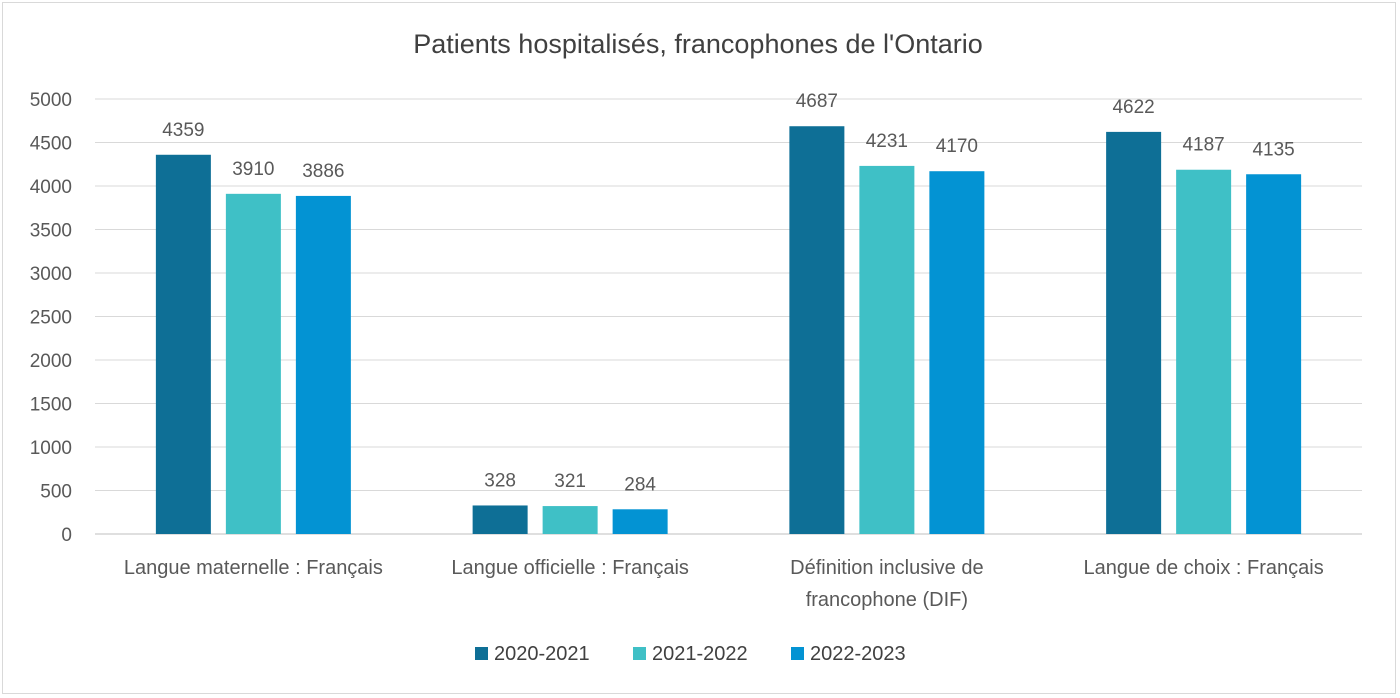 The height and width of the screenshot is (698, 1400). What do you see at coordinates (253, 169) in the screenshot?
I see `data-label: 3910` at bounding box center [253, 169].